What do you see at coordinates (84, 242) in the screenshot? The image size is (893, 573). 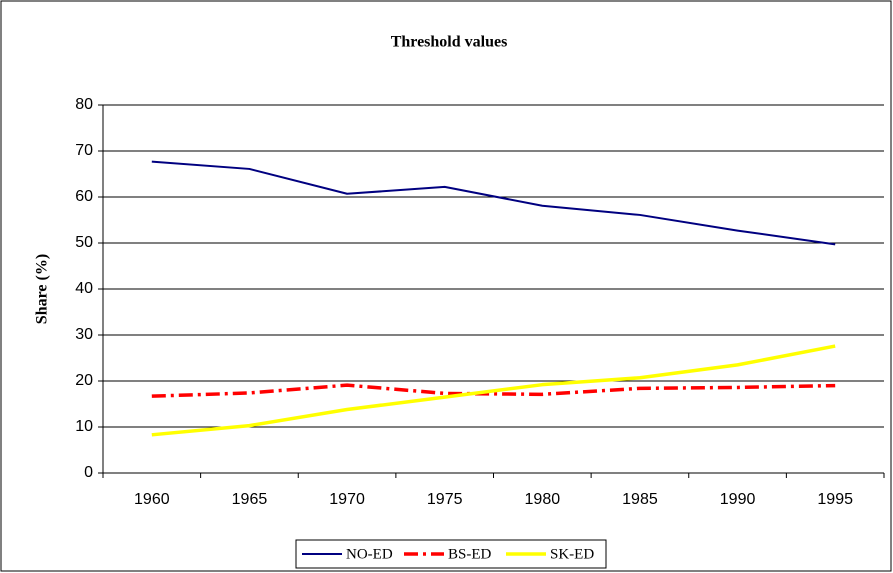 I see `y-tick-label: 50` at bounding box center [84, 242].